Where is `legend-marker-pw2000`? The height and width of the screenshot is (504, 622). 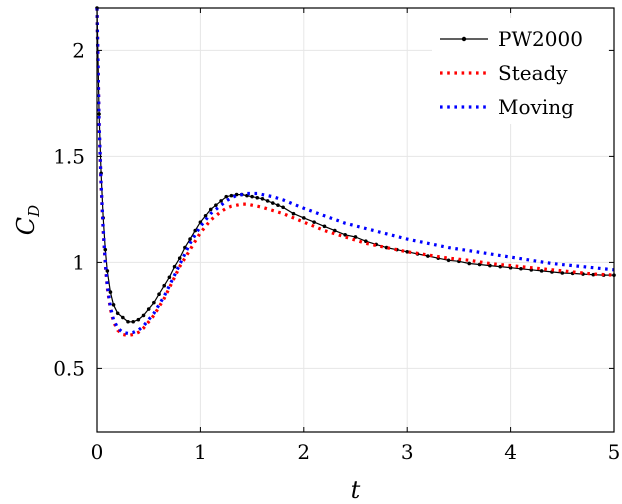 legend-marker-pw2000 is located at coordinates (464, 39).